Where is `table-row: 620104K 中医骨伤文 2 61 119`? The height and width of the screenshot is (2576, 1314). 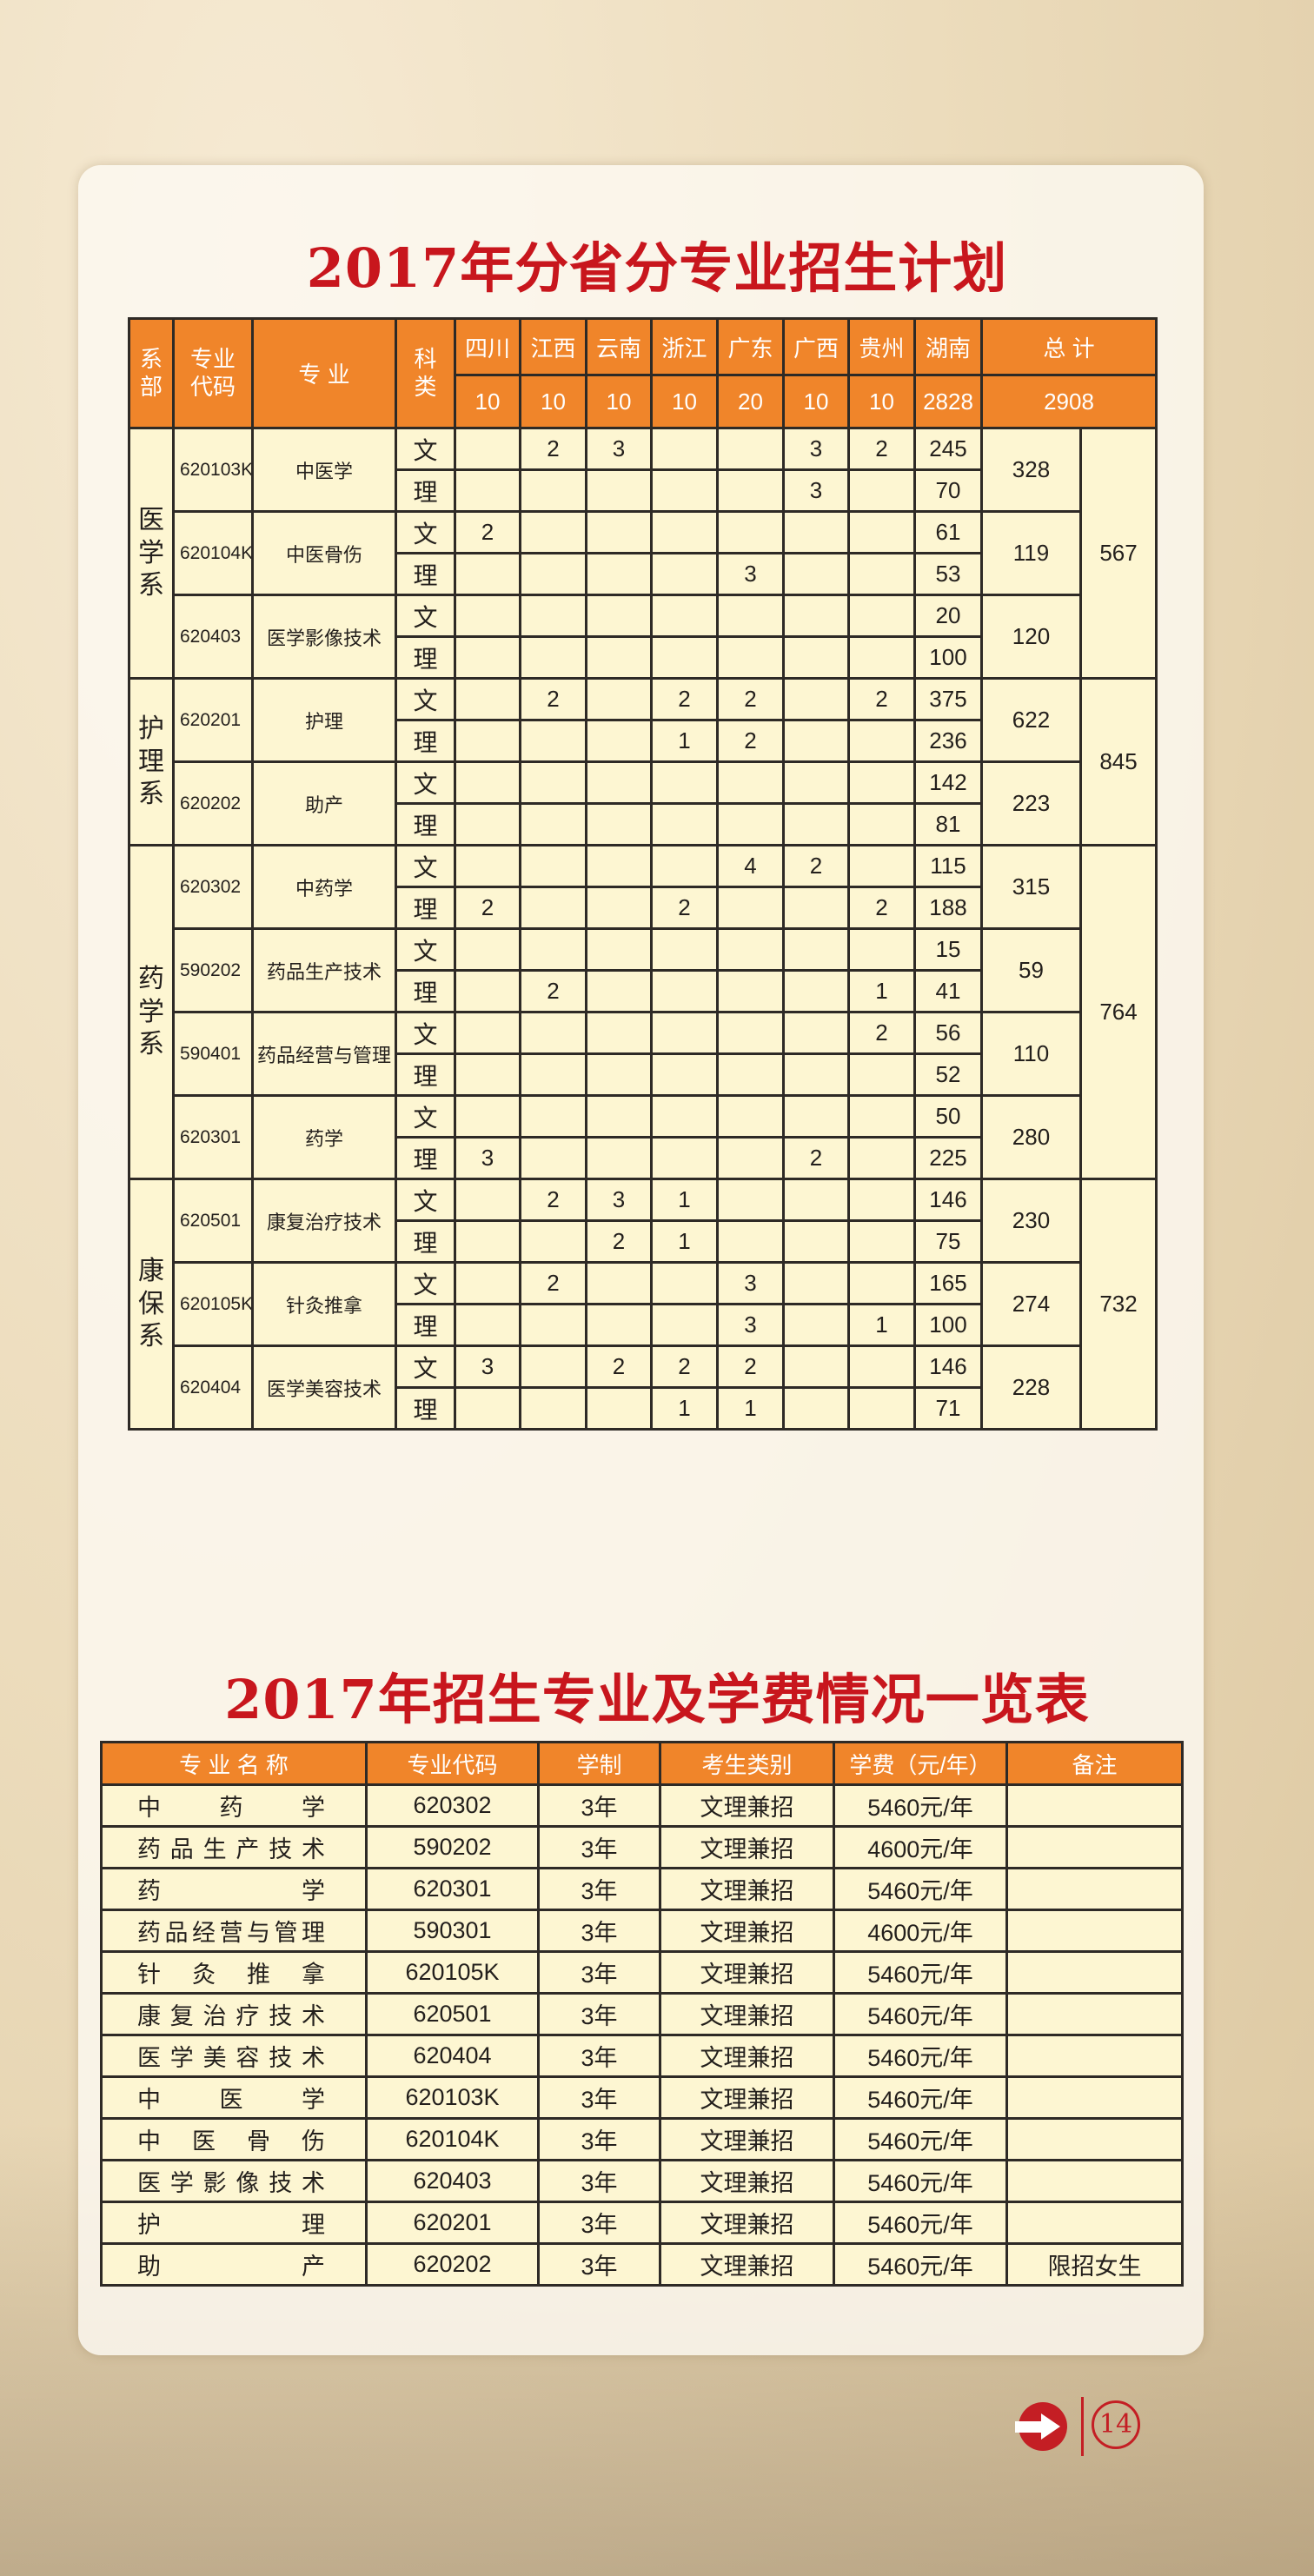
table-row: 620104K 中医骨伤文 2 61 119 is located at coordinates (643, 553).